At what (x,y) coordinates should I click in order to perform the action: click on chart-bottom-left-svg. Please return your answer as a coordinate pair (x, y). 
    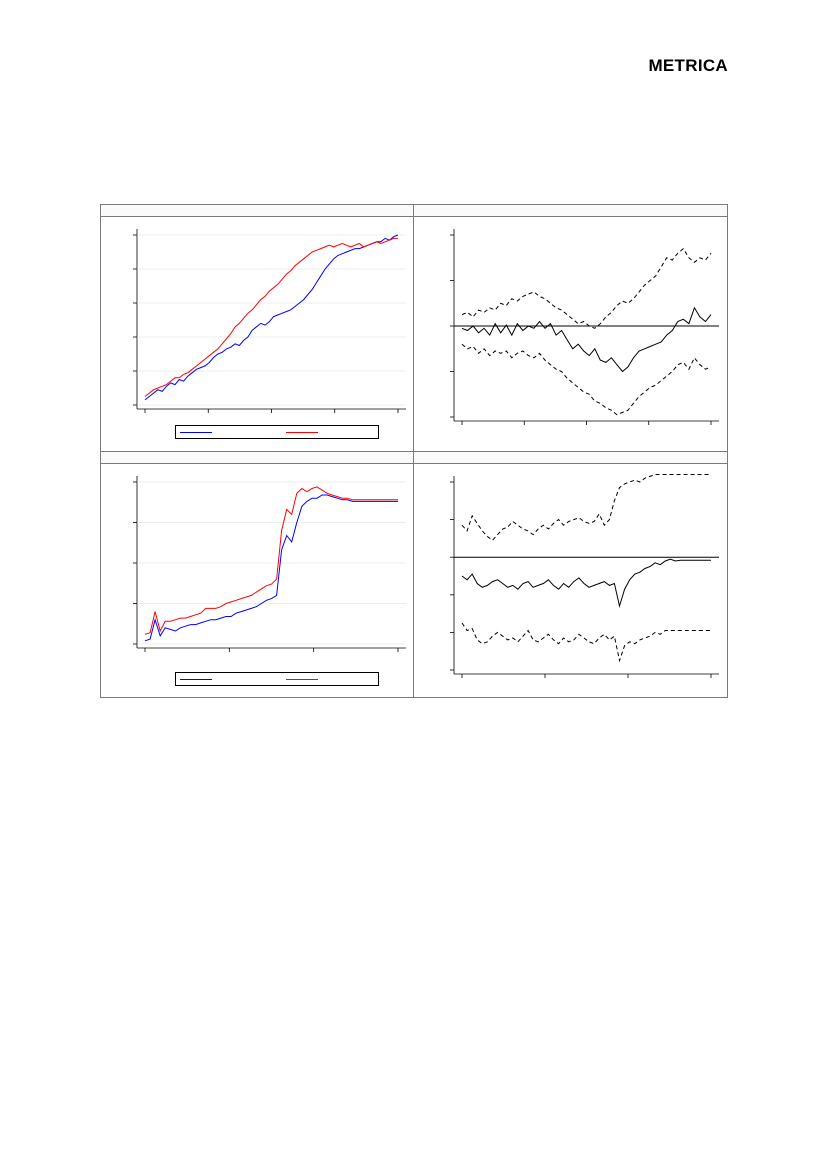
    Looking at the image, I should click on (269, 564).